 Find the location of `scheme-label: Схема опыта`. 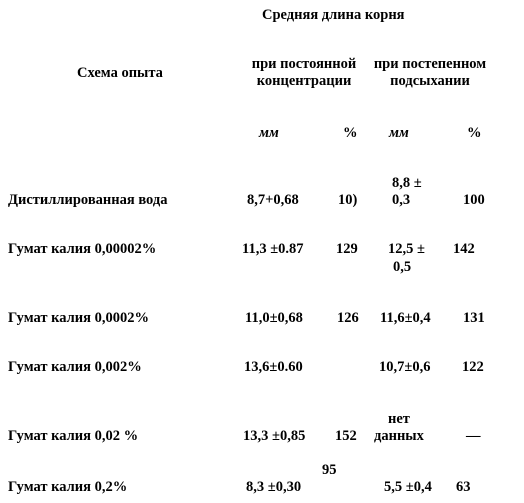

scheme-label: Схема опыта is located at coordinates (120, 73).